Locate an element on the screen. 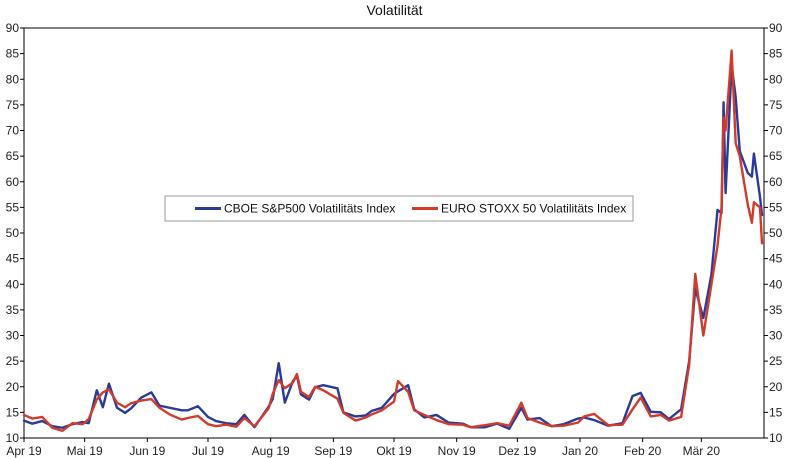  y-tick-label-right: 45 is located at coordinates (776, 259).